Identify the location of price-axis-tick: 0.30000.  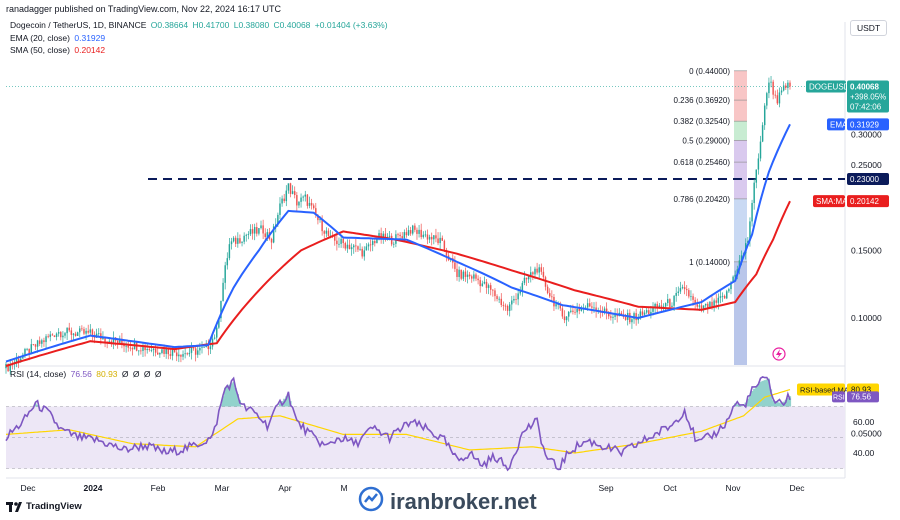
(866, 135).